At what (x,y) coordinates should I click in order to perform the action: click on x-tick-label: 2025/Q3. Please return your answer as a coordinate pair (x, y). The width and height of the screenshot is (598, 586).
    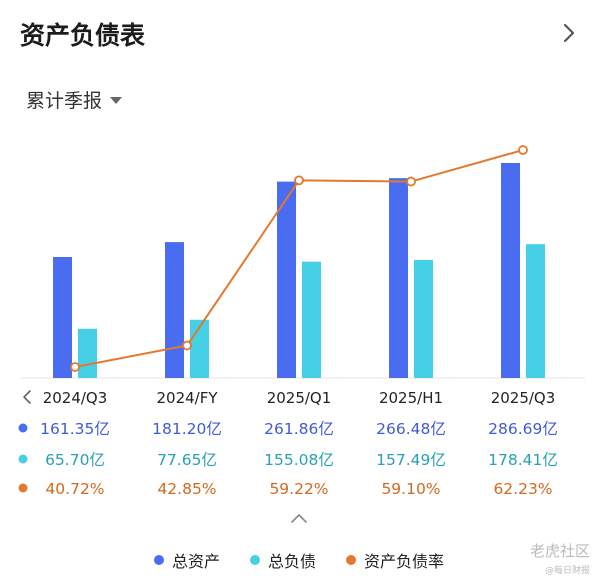
    Looking at the image, I should click on (523, 398).